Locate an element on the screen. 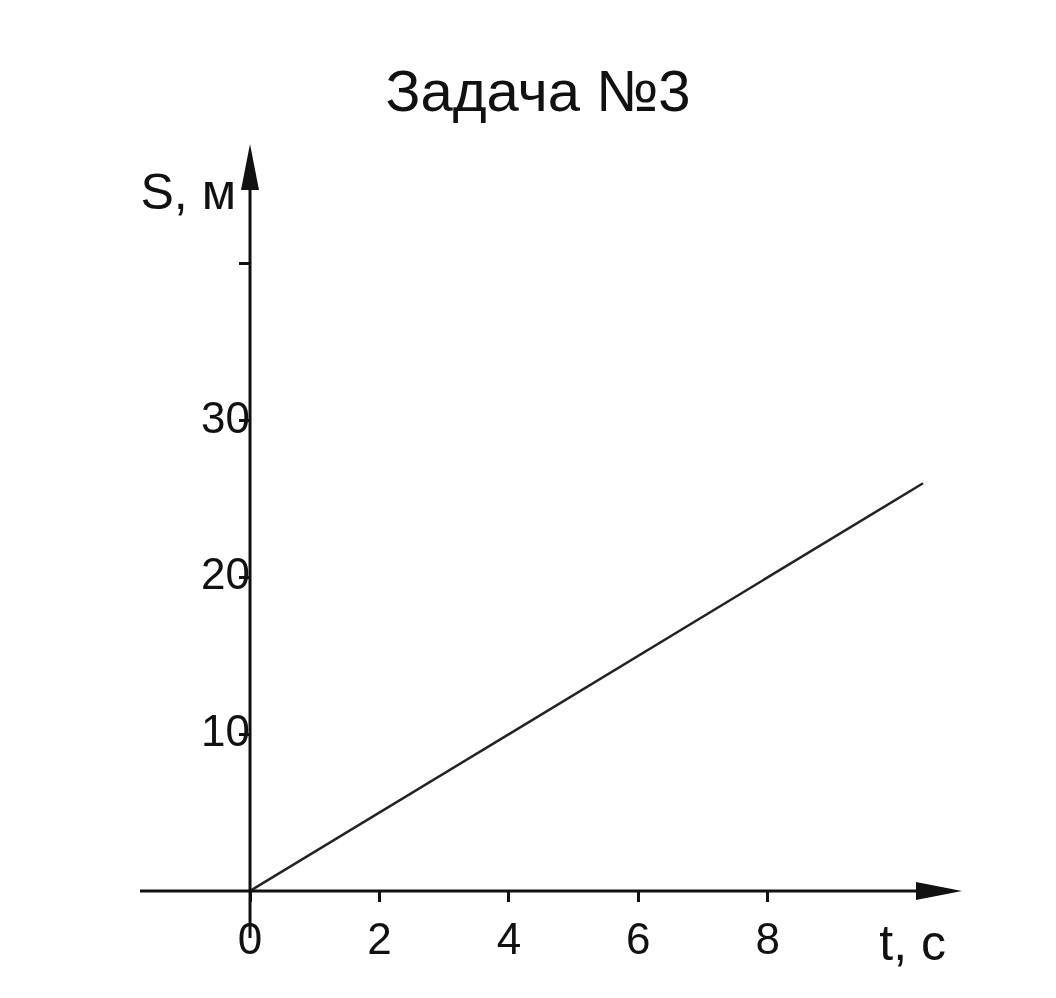  y-tick-label: 20 is located at coordinates (226, 574).